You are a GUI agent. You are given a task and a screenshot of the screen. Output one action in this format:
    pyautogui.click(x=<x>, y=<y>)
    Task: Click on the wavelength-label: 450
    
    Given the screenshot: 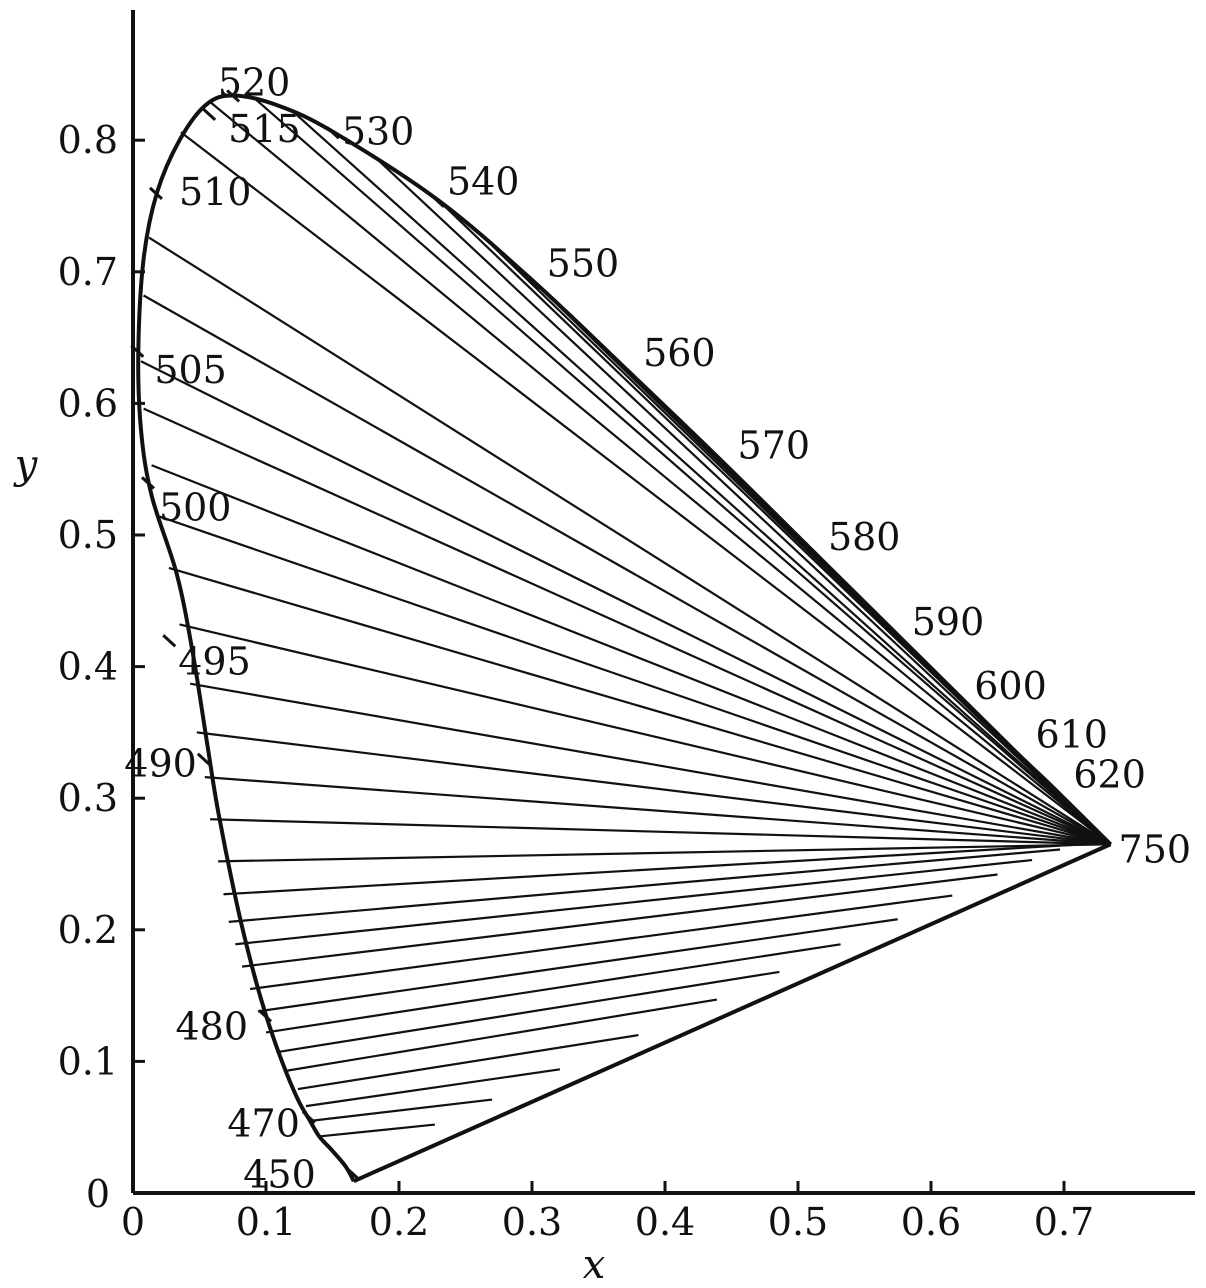 What is the action you would take?
    pyautogui.click(x=279, y=1174)
    